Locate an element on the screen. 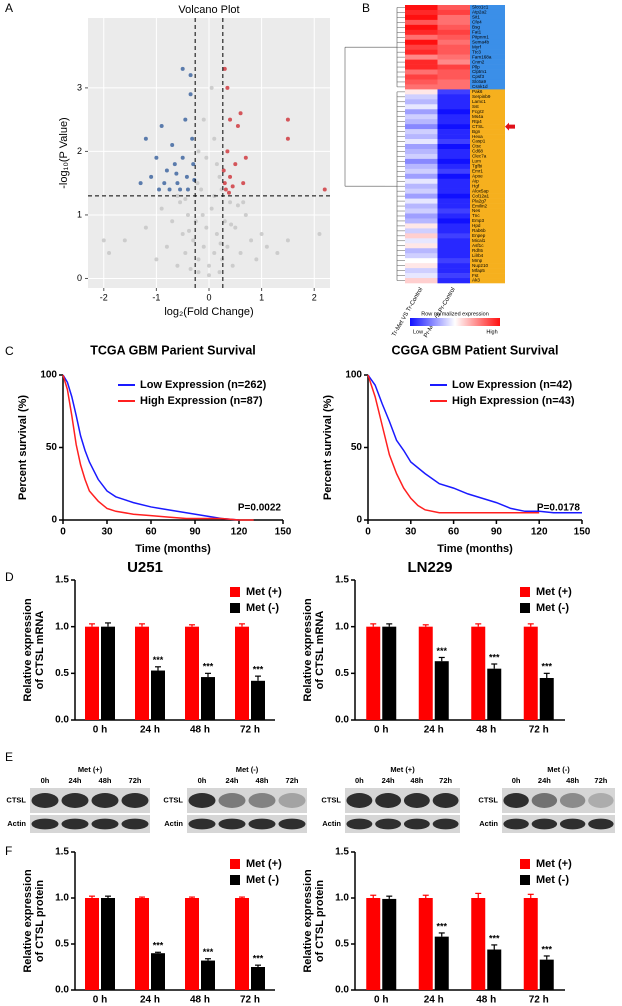 The width and height of the screenshot is (622, 1006). y-axis-label: Percent survival (%) is located at coordinates (23, 447).